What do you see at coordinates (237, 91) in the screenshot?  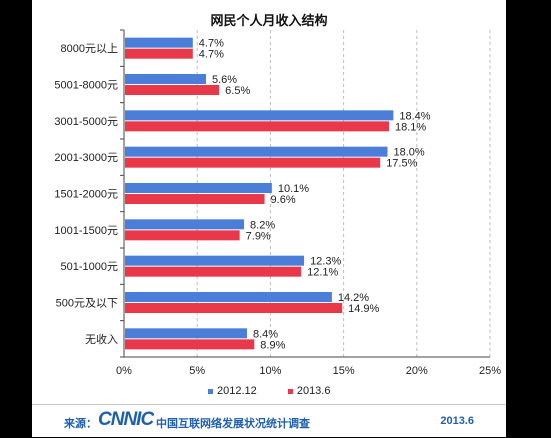 I see `data-label: 6.5%` at bounding box center [237, 91].